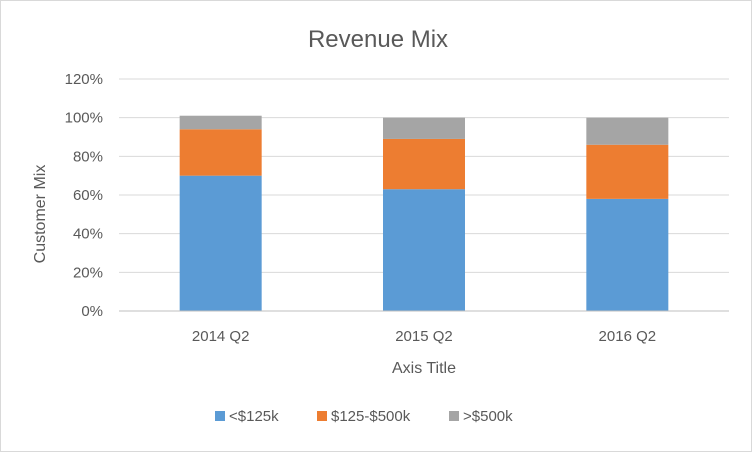  Describe the element at coordinates (84, 118) in the screenshot. I see `y-tick-label: 100%` at that location.